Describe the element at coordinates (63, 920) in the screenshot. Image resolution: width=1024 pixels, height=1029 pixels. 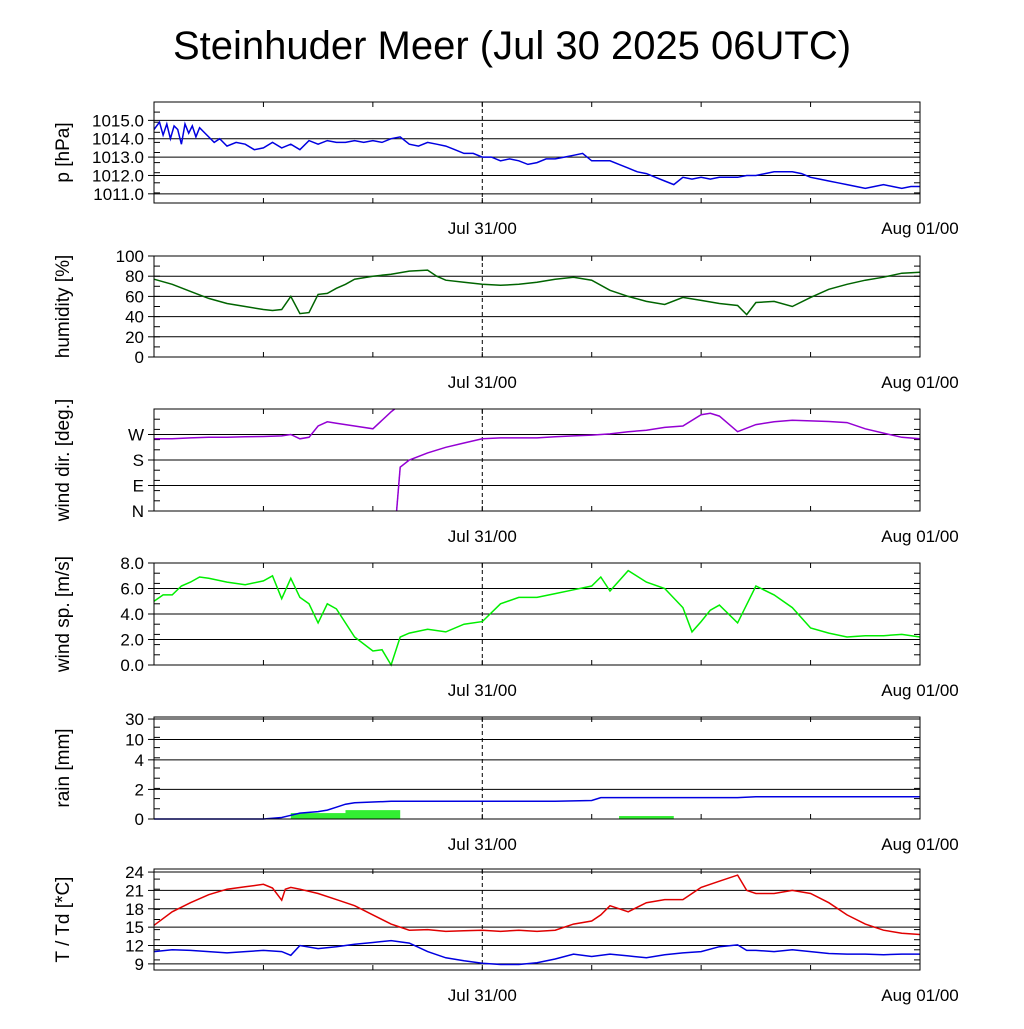
I see `y-axis-label: T / Td [*C]` at that location.